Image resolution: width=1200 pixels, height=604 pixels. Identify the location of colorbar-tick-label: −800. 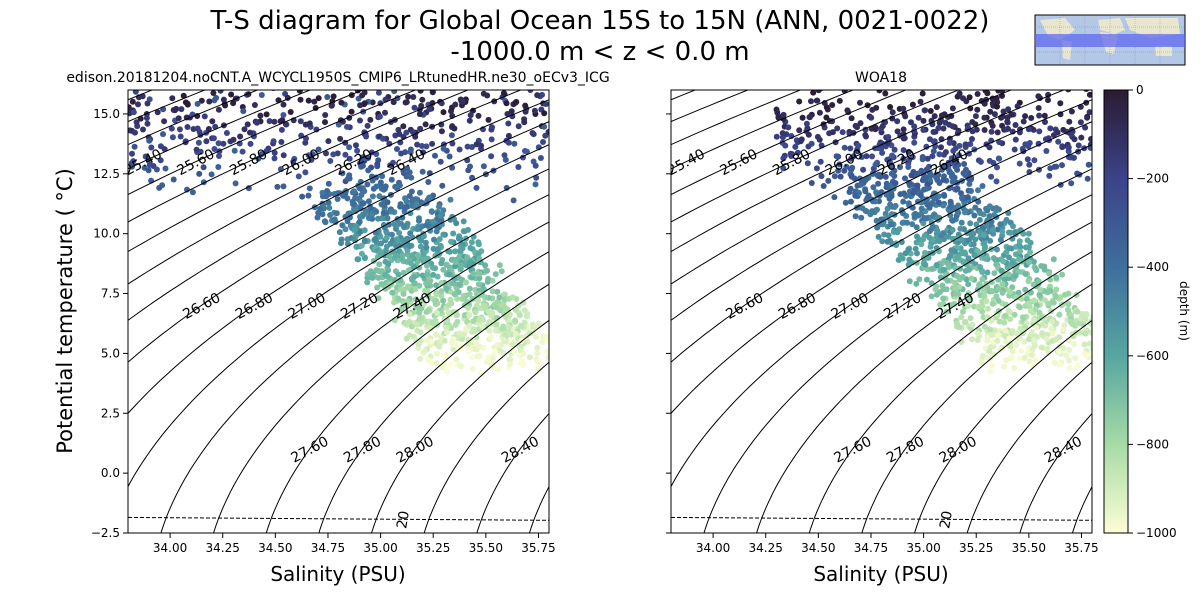
(1152, 444).